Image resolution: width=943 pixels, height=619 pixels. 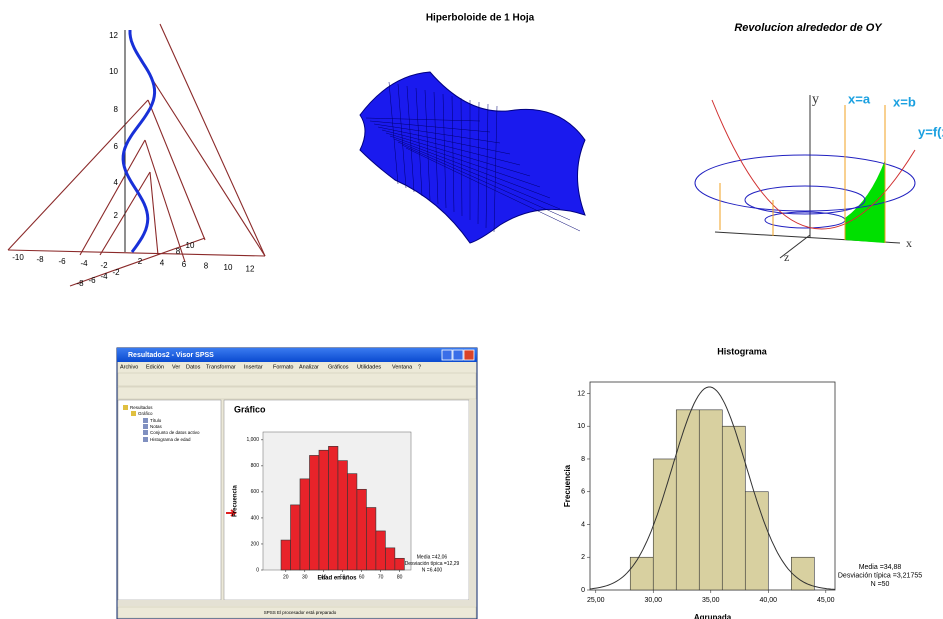 I want to click on axis-label: y=f(x), so click(x=930, y=131).